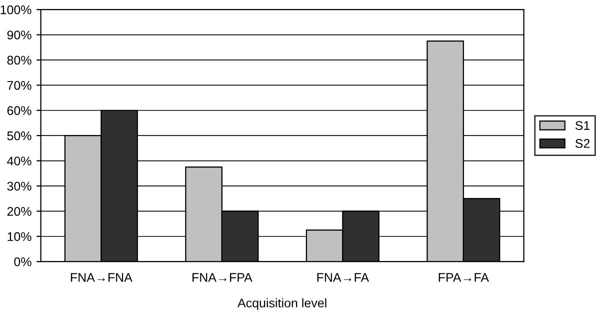 The width and height of the screenshot is (600, 319). Describe the element at coordinates (19, 111) in the screenshot. I see `y-tick-label: 60%` at that location.